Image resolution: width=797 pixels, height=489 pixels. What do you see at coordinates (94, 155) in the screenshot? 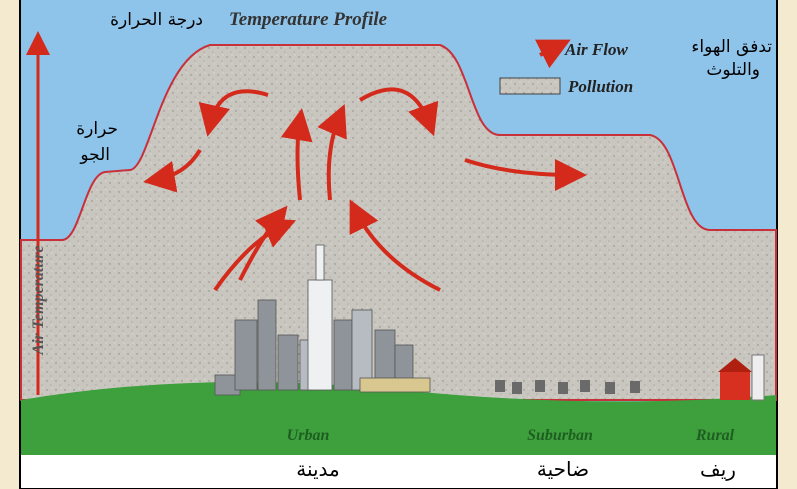
I see `axis-label-ar: الجو` at bounding box center [94, 155].